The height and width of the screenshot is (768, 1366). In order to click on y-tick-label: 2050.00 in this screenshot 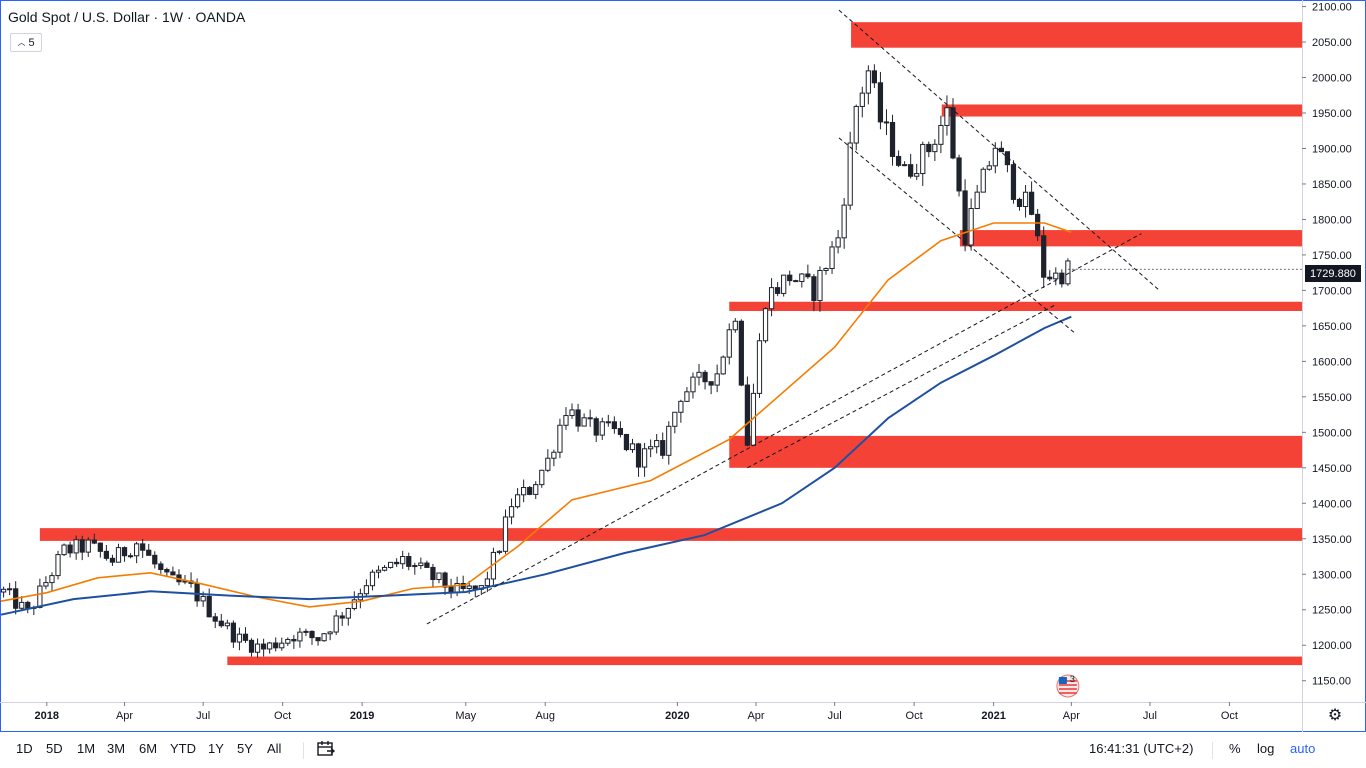, I will do `click(1332, 43)`.